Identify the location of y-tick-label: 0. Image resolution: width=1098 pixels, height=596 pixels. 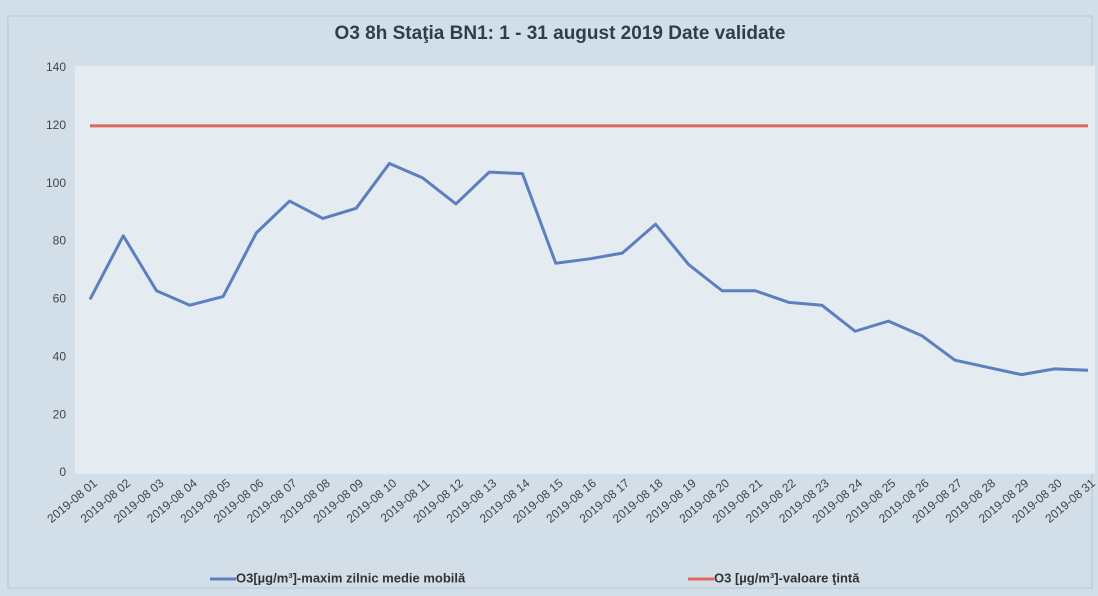
(62, 472).